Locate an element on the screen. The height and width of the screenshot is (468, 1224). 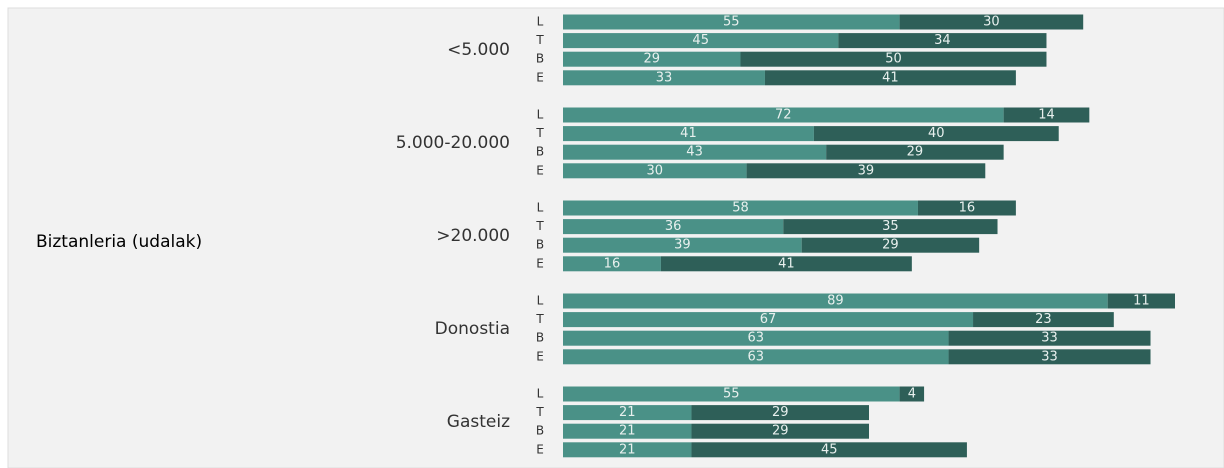
group-label: <5.000 is located at coordinates (478, 50).